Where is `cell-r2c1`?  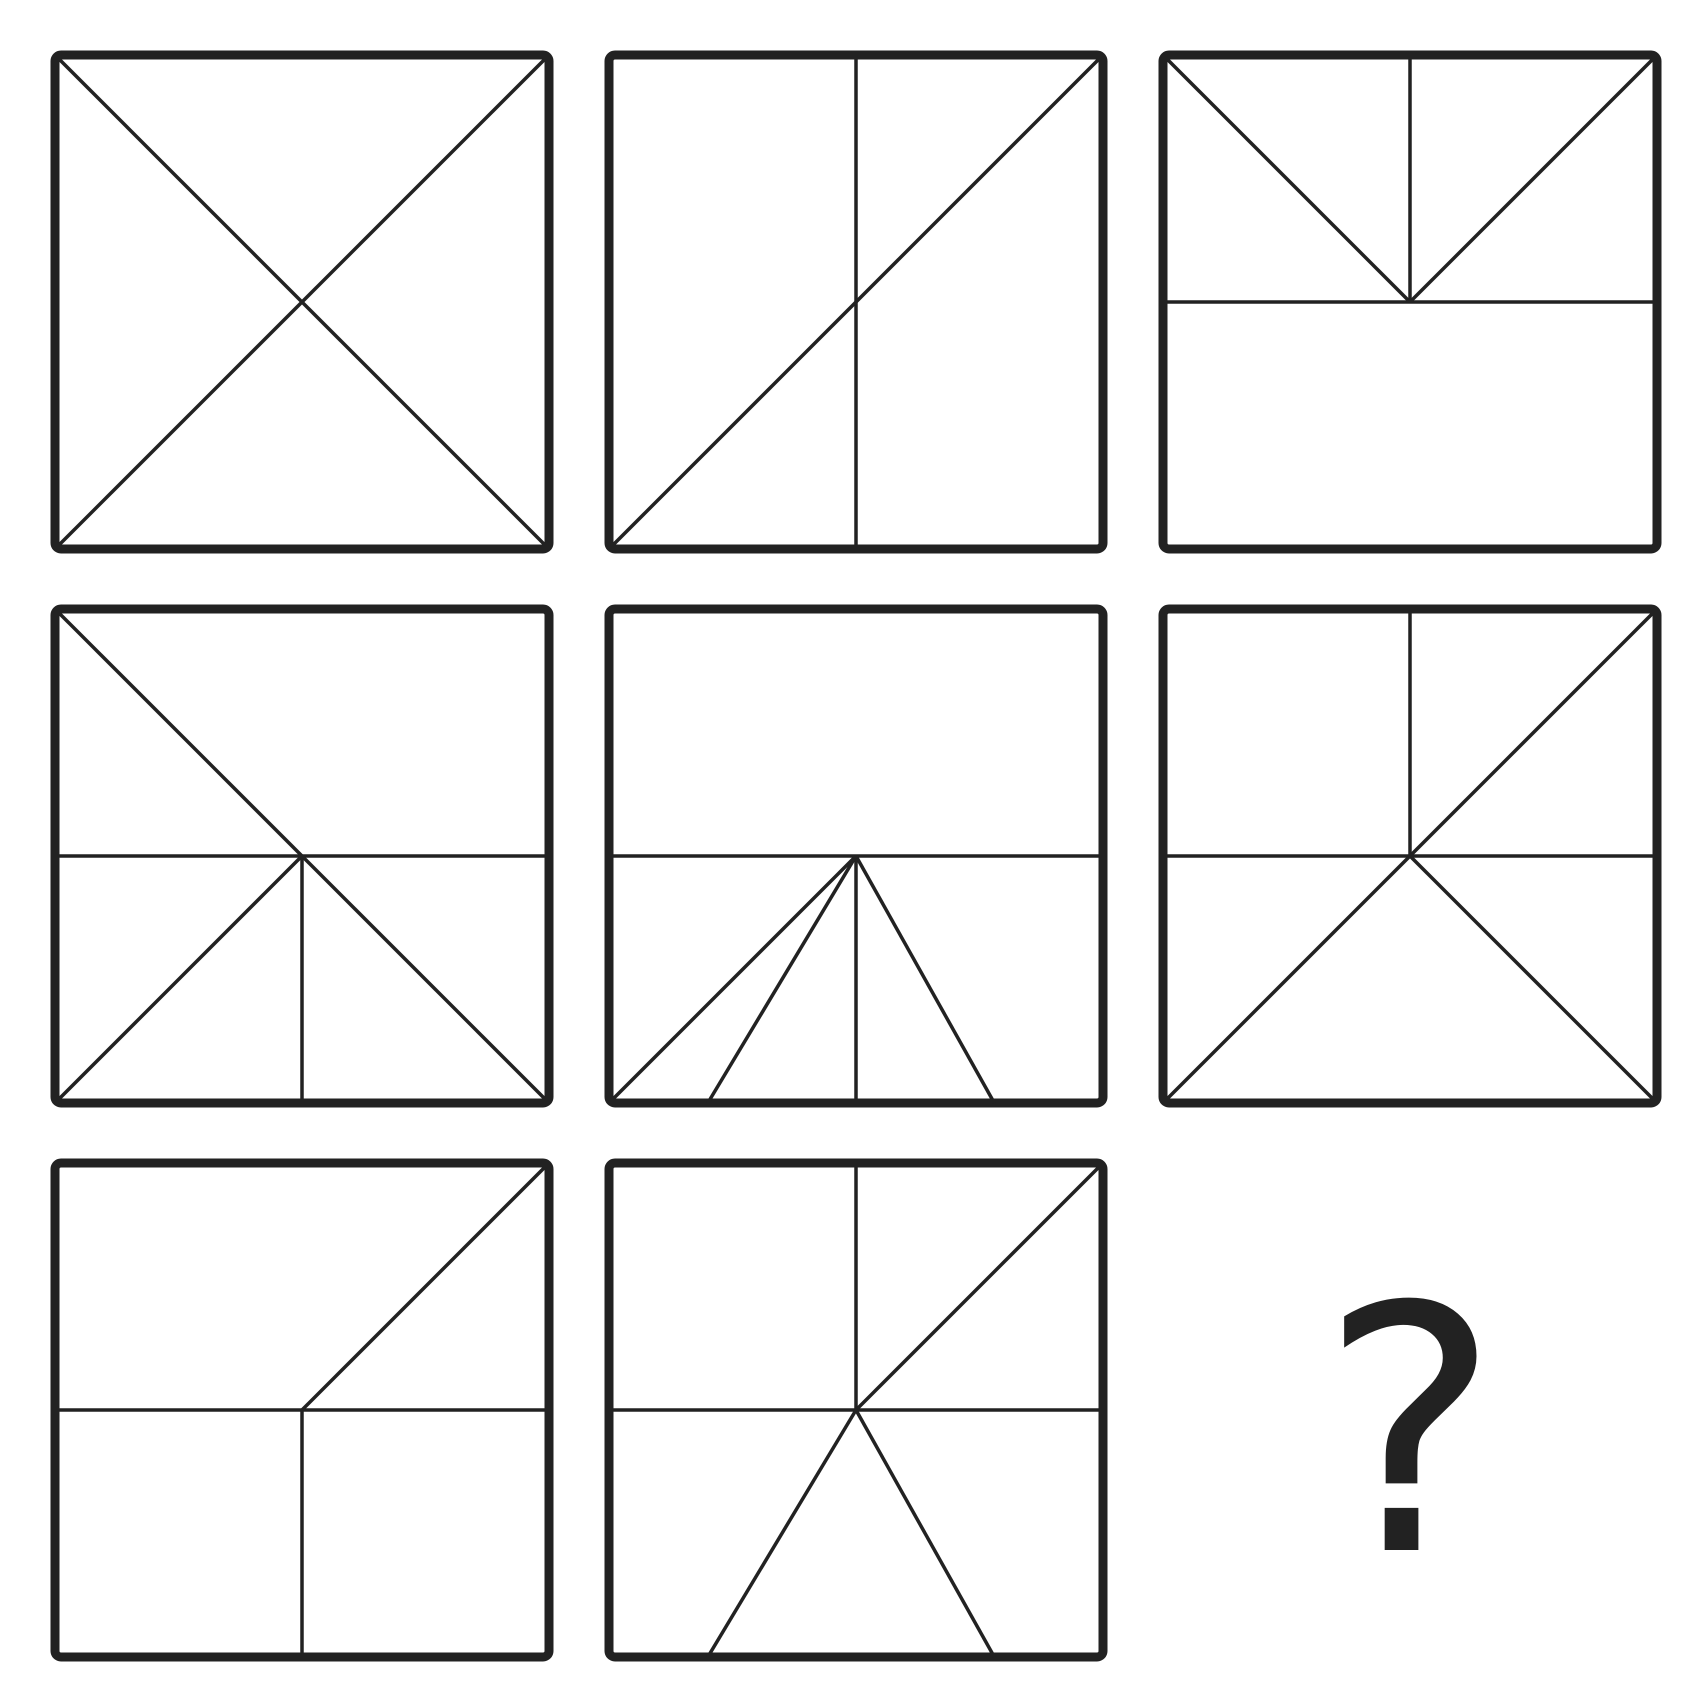 cell-r2c1 is located at coordinates (302, 856).